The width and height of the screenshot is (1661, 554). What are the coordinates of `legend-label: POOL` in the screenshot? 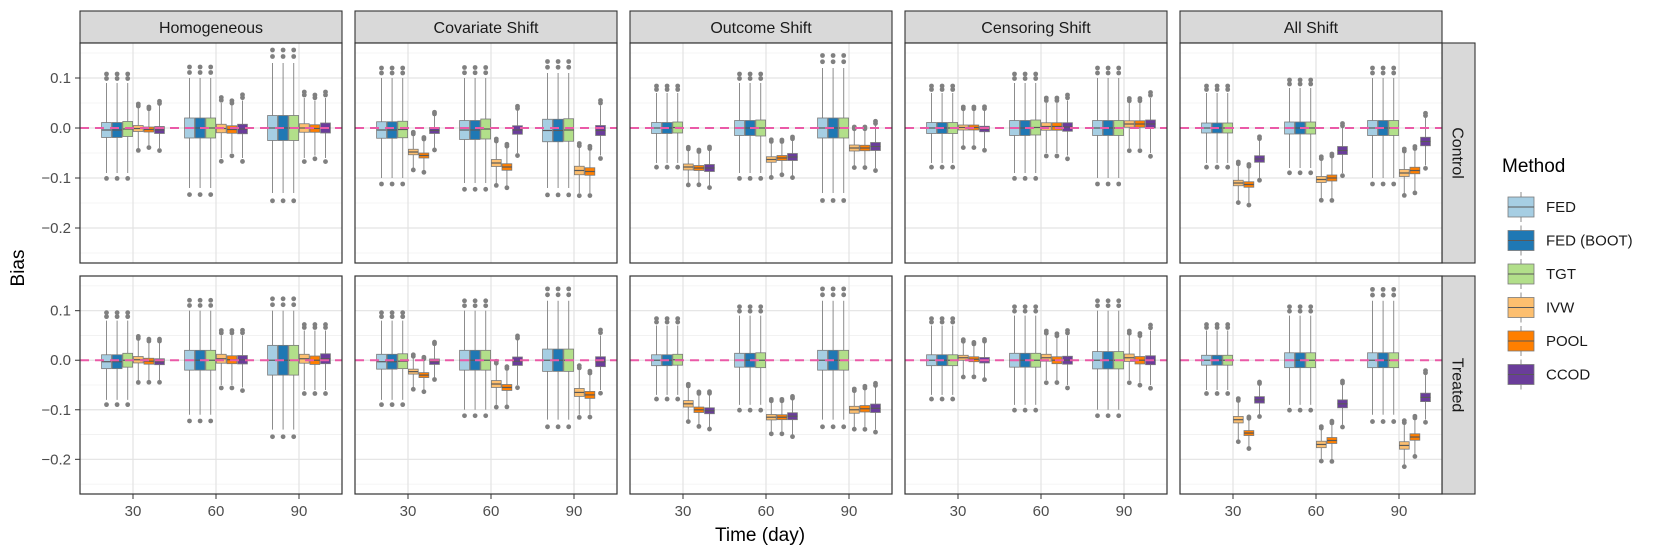 It's located at (1567, 341).